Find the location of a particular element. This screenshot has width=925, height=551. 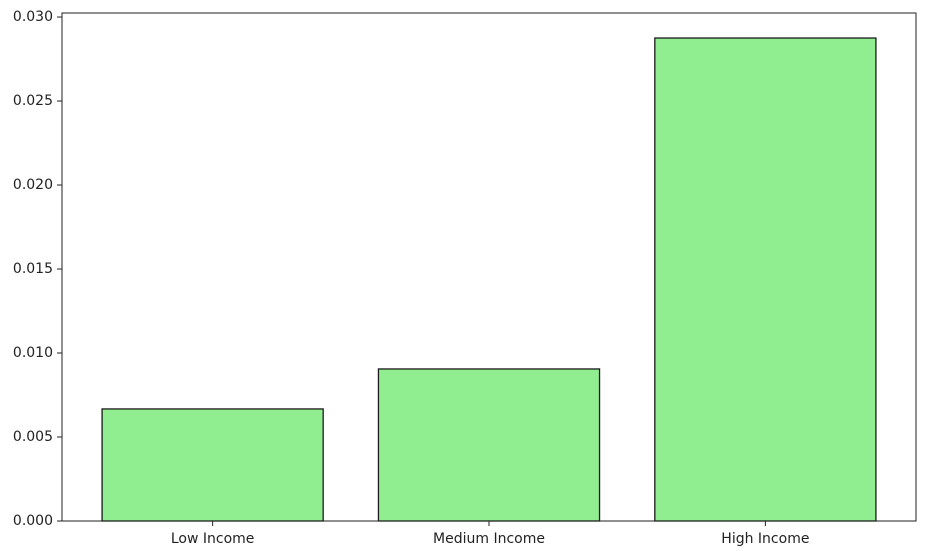

y-tick-label: 0.000 is located at coordinates (33, 521).